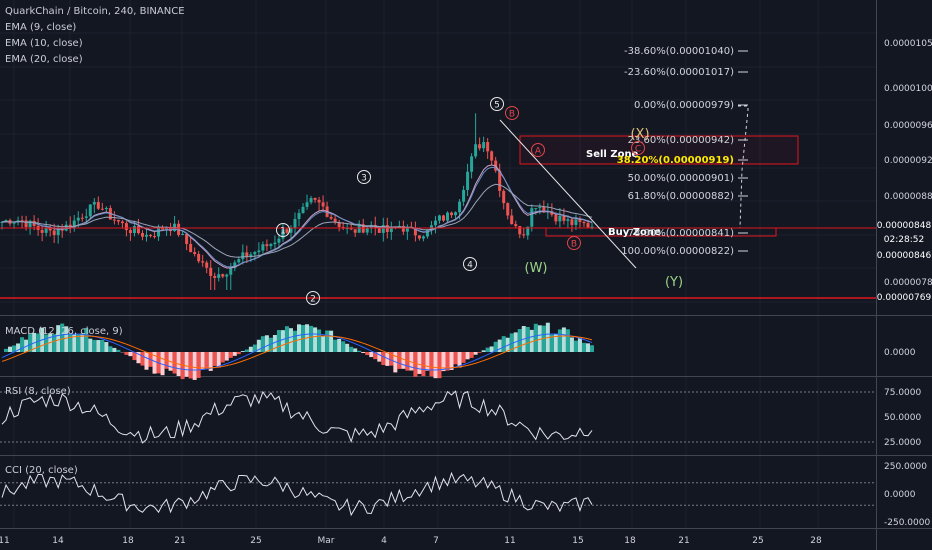 Image resolution: width=932 pixels, height=550 pixels. What do you see at coordinates (44, 59) in the screenshot?
I see `ema20-label: EMA (20, close)` at bounding box center [44, 59].